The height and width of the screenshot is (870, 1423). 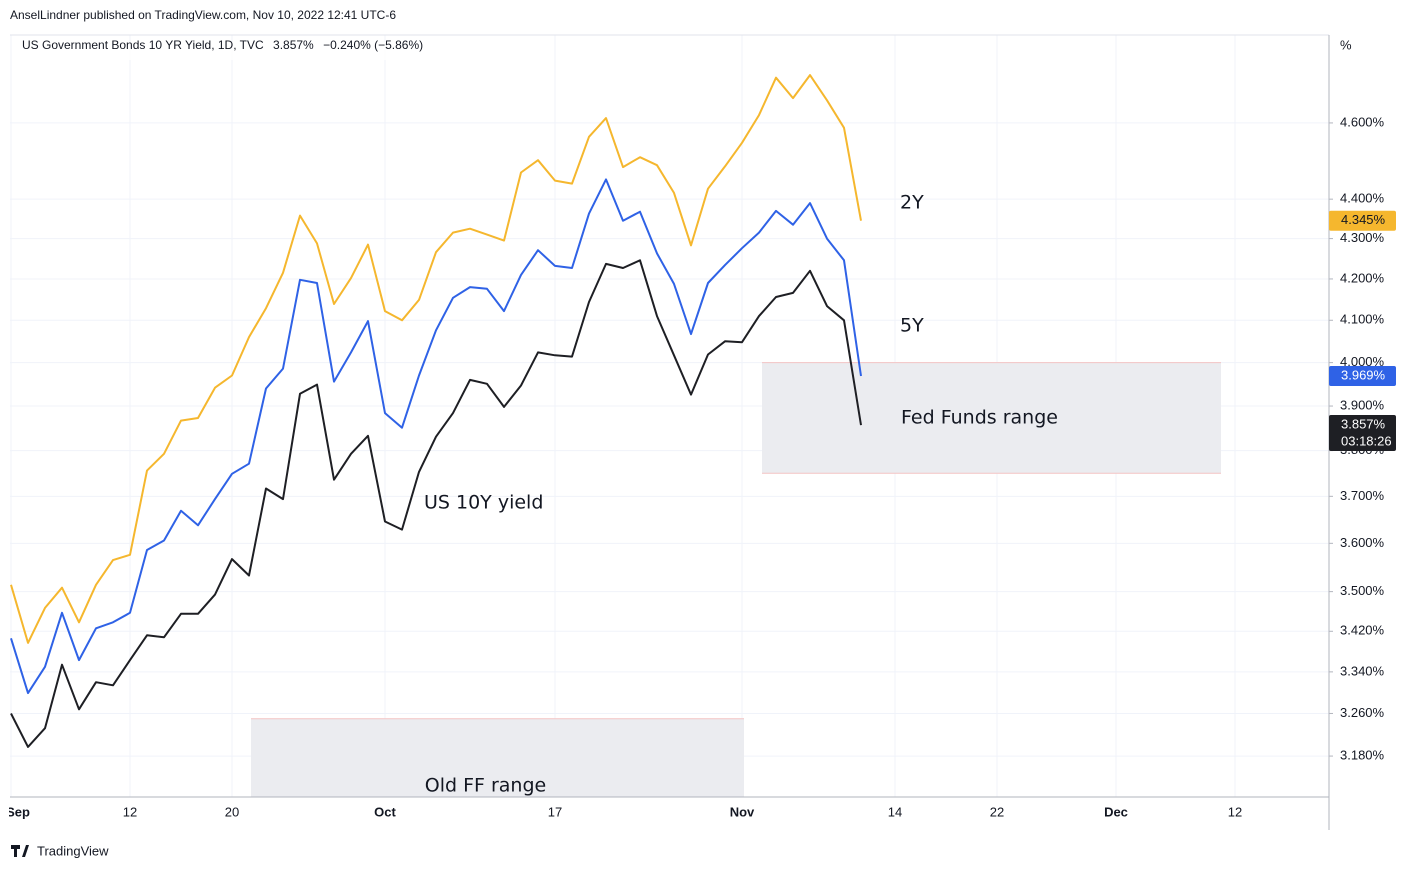 I want to click on brand-logo: TradingView, so click(x=60, y=850).